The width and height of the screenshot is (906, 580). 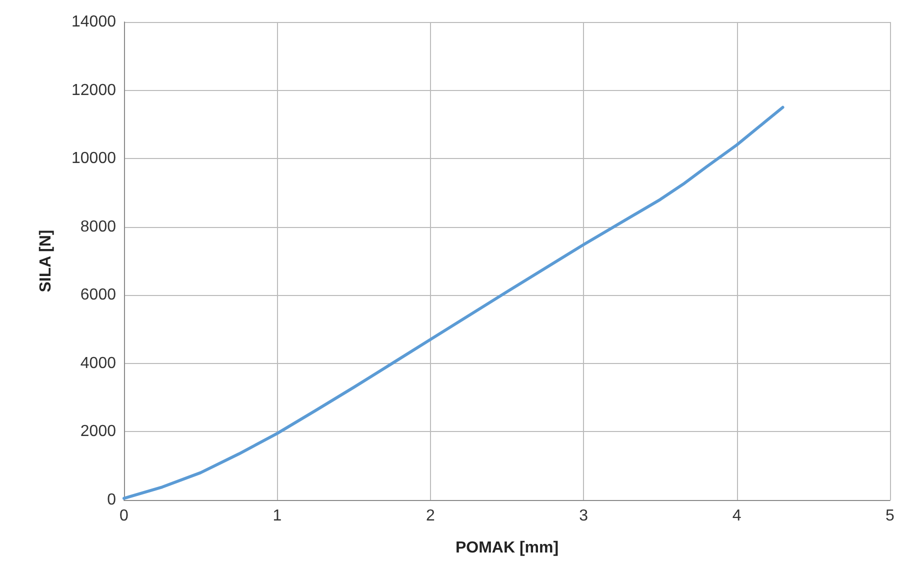 What do you see at coordinates (737, 516) in the screenshot?
I see `x-tick-label: 4` at bounding box center [737, 516].